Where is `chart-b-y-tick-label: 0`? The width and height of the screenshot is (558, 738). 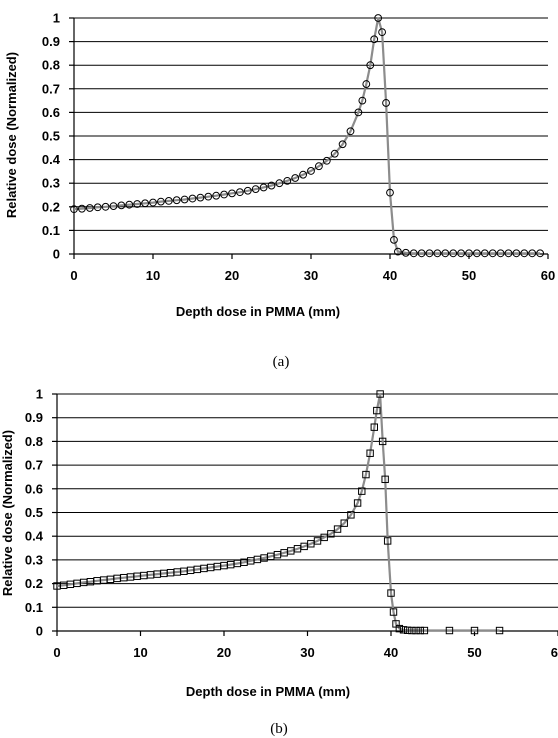 chart-b-y-tick-label: 0 is located at coordinates (39, 631).